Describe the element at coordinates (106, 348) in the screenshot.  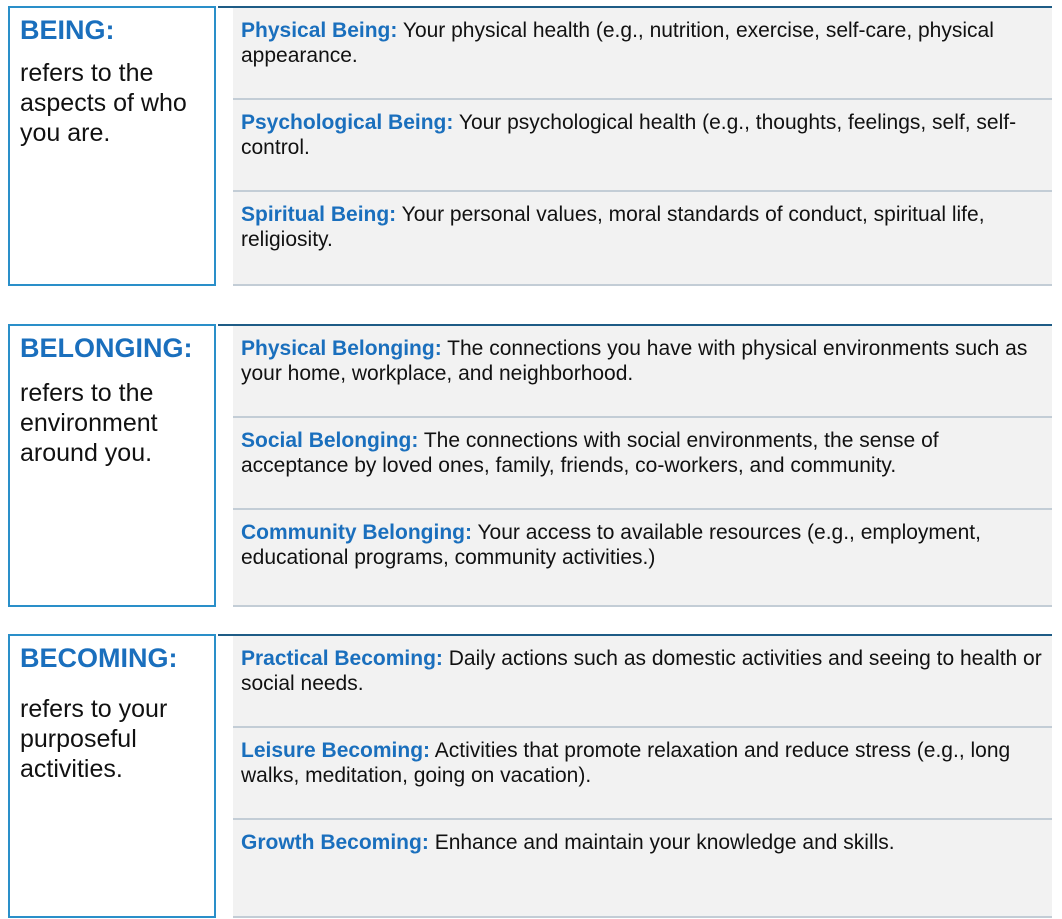
I see `belonging-heading: BELONGING:` at that location.